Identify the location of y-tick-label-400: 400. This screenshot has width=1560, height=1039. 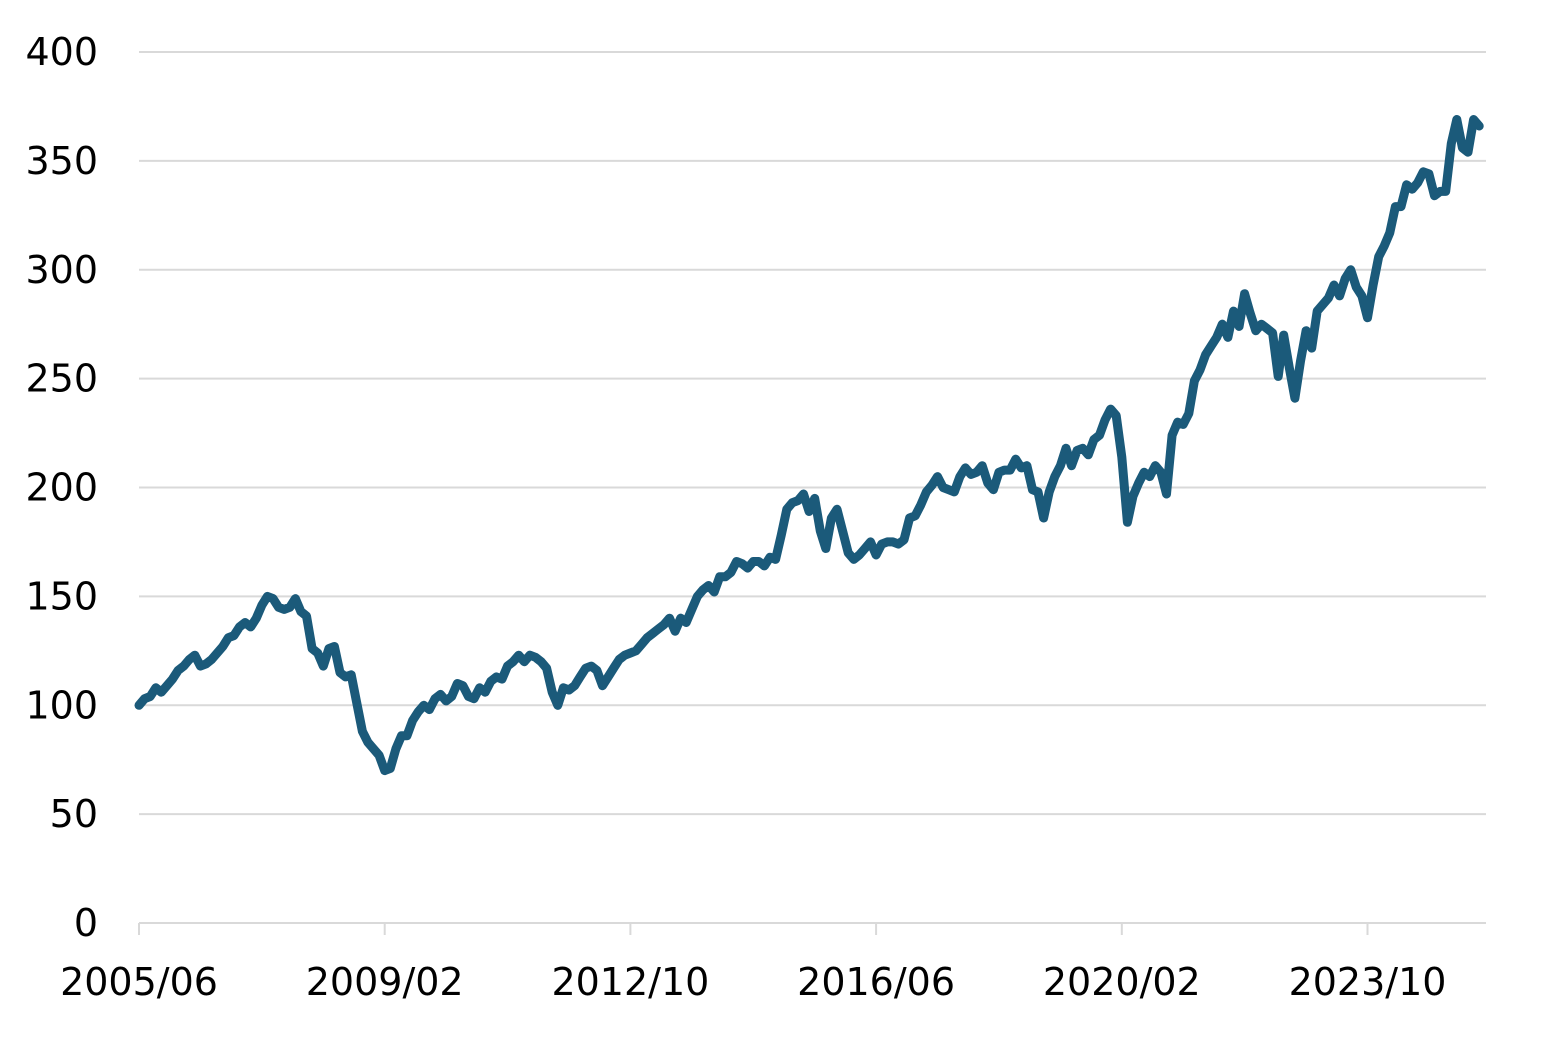
(61, 52).